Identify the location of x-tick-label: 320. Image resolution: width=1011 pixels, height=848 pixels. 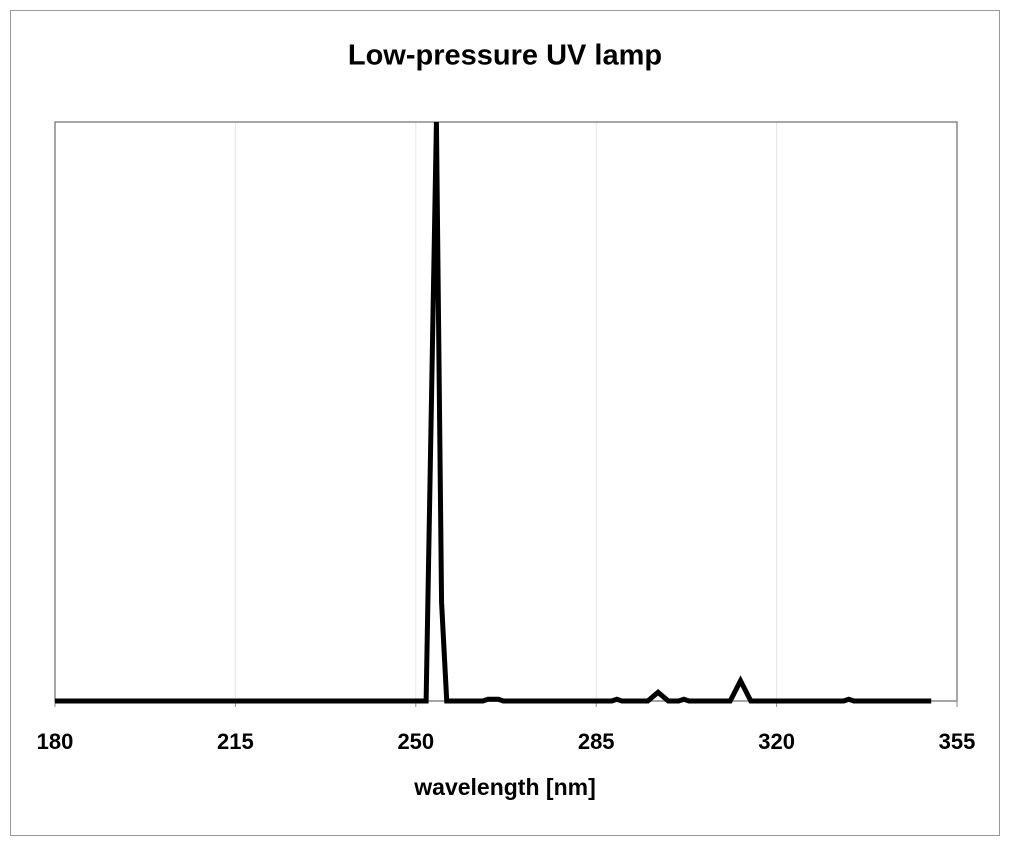
(776, 741).